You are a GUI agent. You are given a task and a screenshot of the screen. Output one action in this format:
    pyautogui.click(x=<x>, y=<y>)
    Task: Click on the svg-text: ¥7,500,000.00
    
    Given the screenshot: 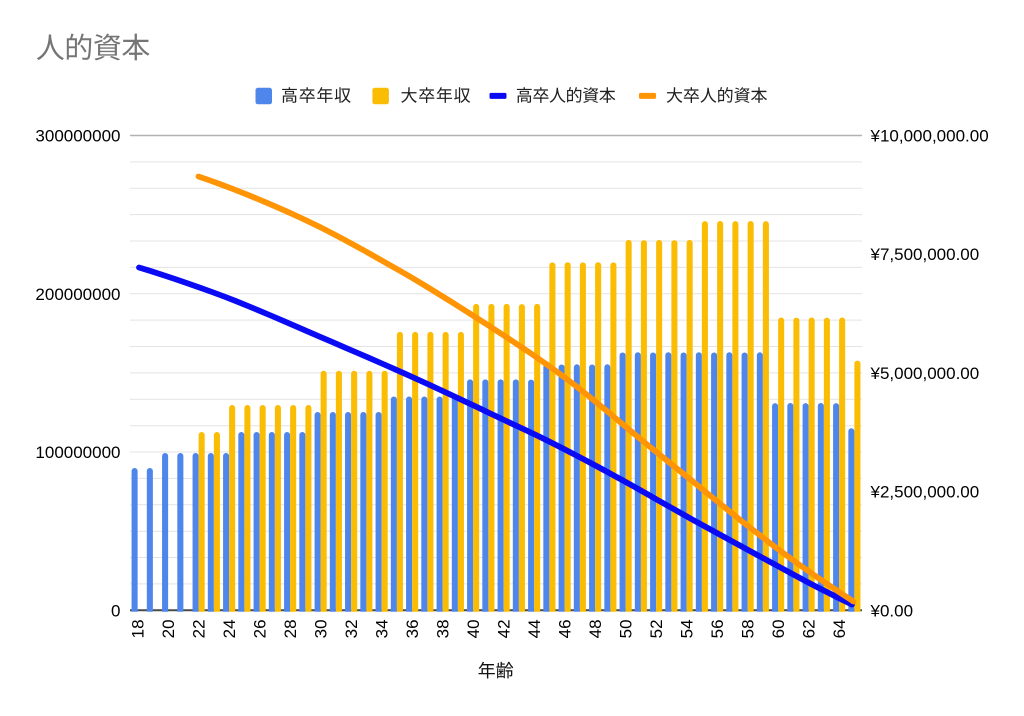 What is the action you would take?
    pyautogui.click(x=925, y=254)
    